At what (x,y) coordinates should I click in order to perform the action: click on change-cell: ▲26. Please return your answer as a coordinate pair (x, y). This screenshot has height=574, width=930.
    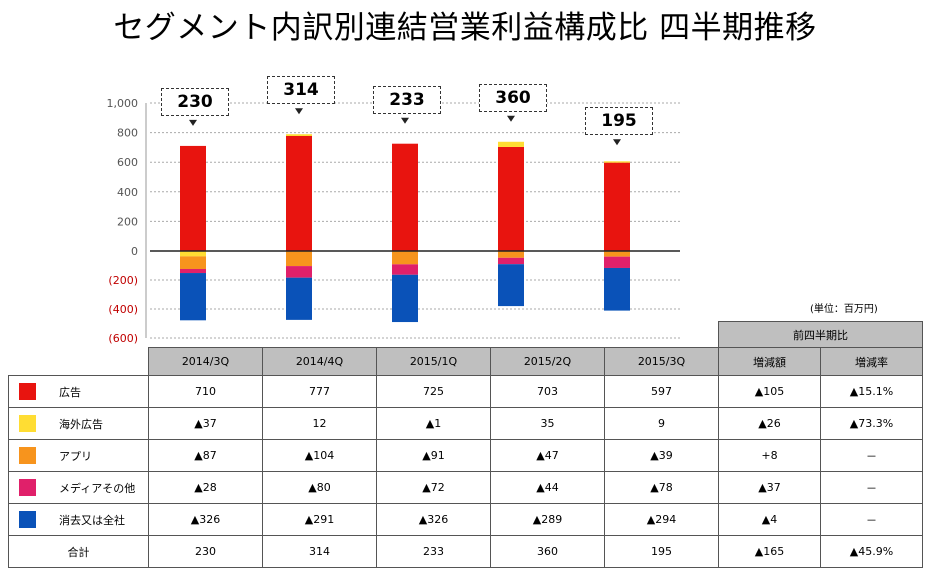
    Looking at the image, I should click on (769, 423).